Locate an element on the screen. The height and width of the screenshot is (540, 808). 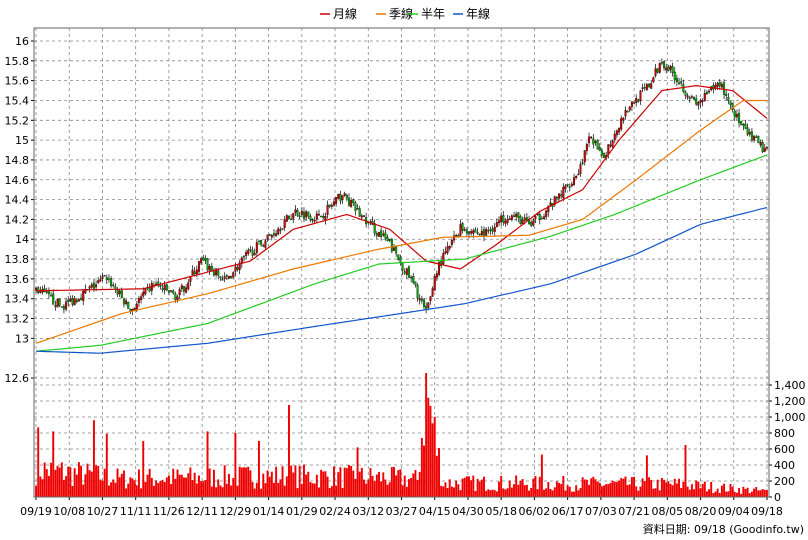
price-tick-label: 13.8 is located at coordinates (17, 259).